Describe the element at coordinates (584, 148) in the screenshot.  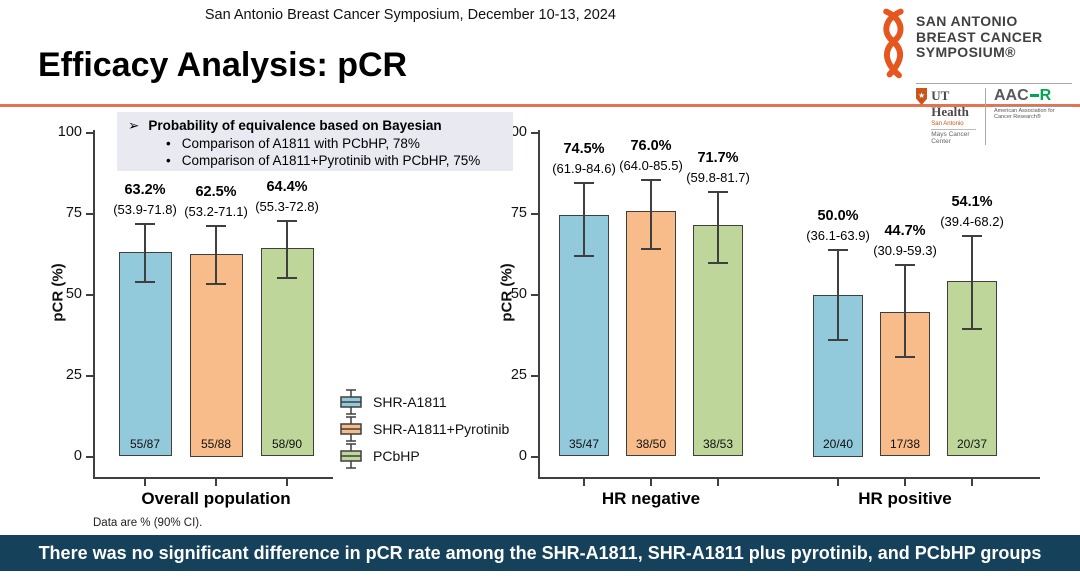
I see `bar-percent-text: 74.5%` at that location.